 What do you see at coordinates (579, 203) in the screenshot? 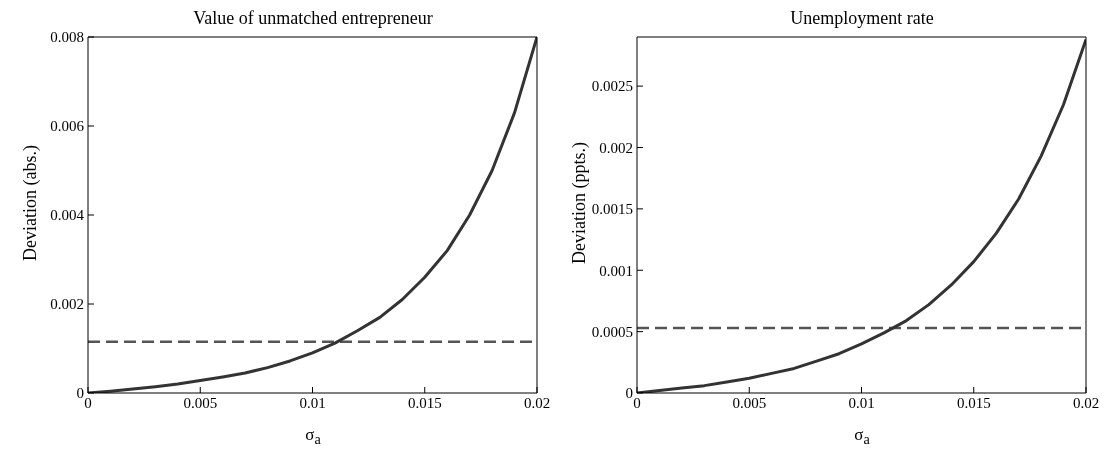
I see `y-axis-title: Deviation (ppts.)` at bounding box center [579, 203].